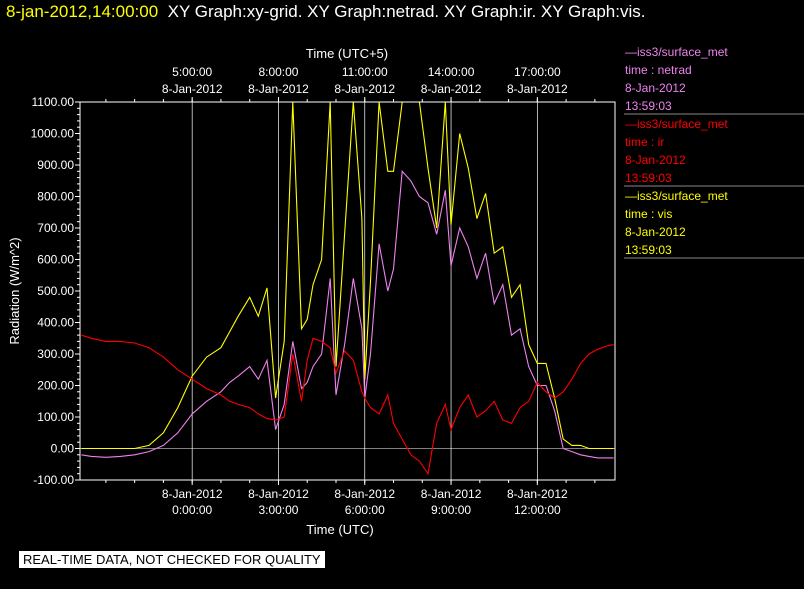 The height and width of the screenshot is (589, 804). What do you see at coordinates (339, 529) in the screenshot?
I see `x-axis-title: Time (UTC)` at bounding box center [339, 529].